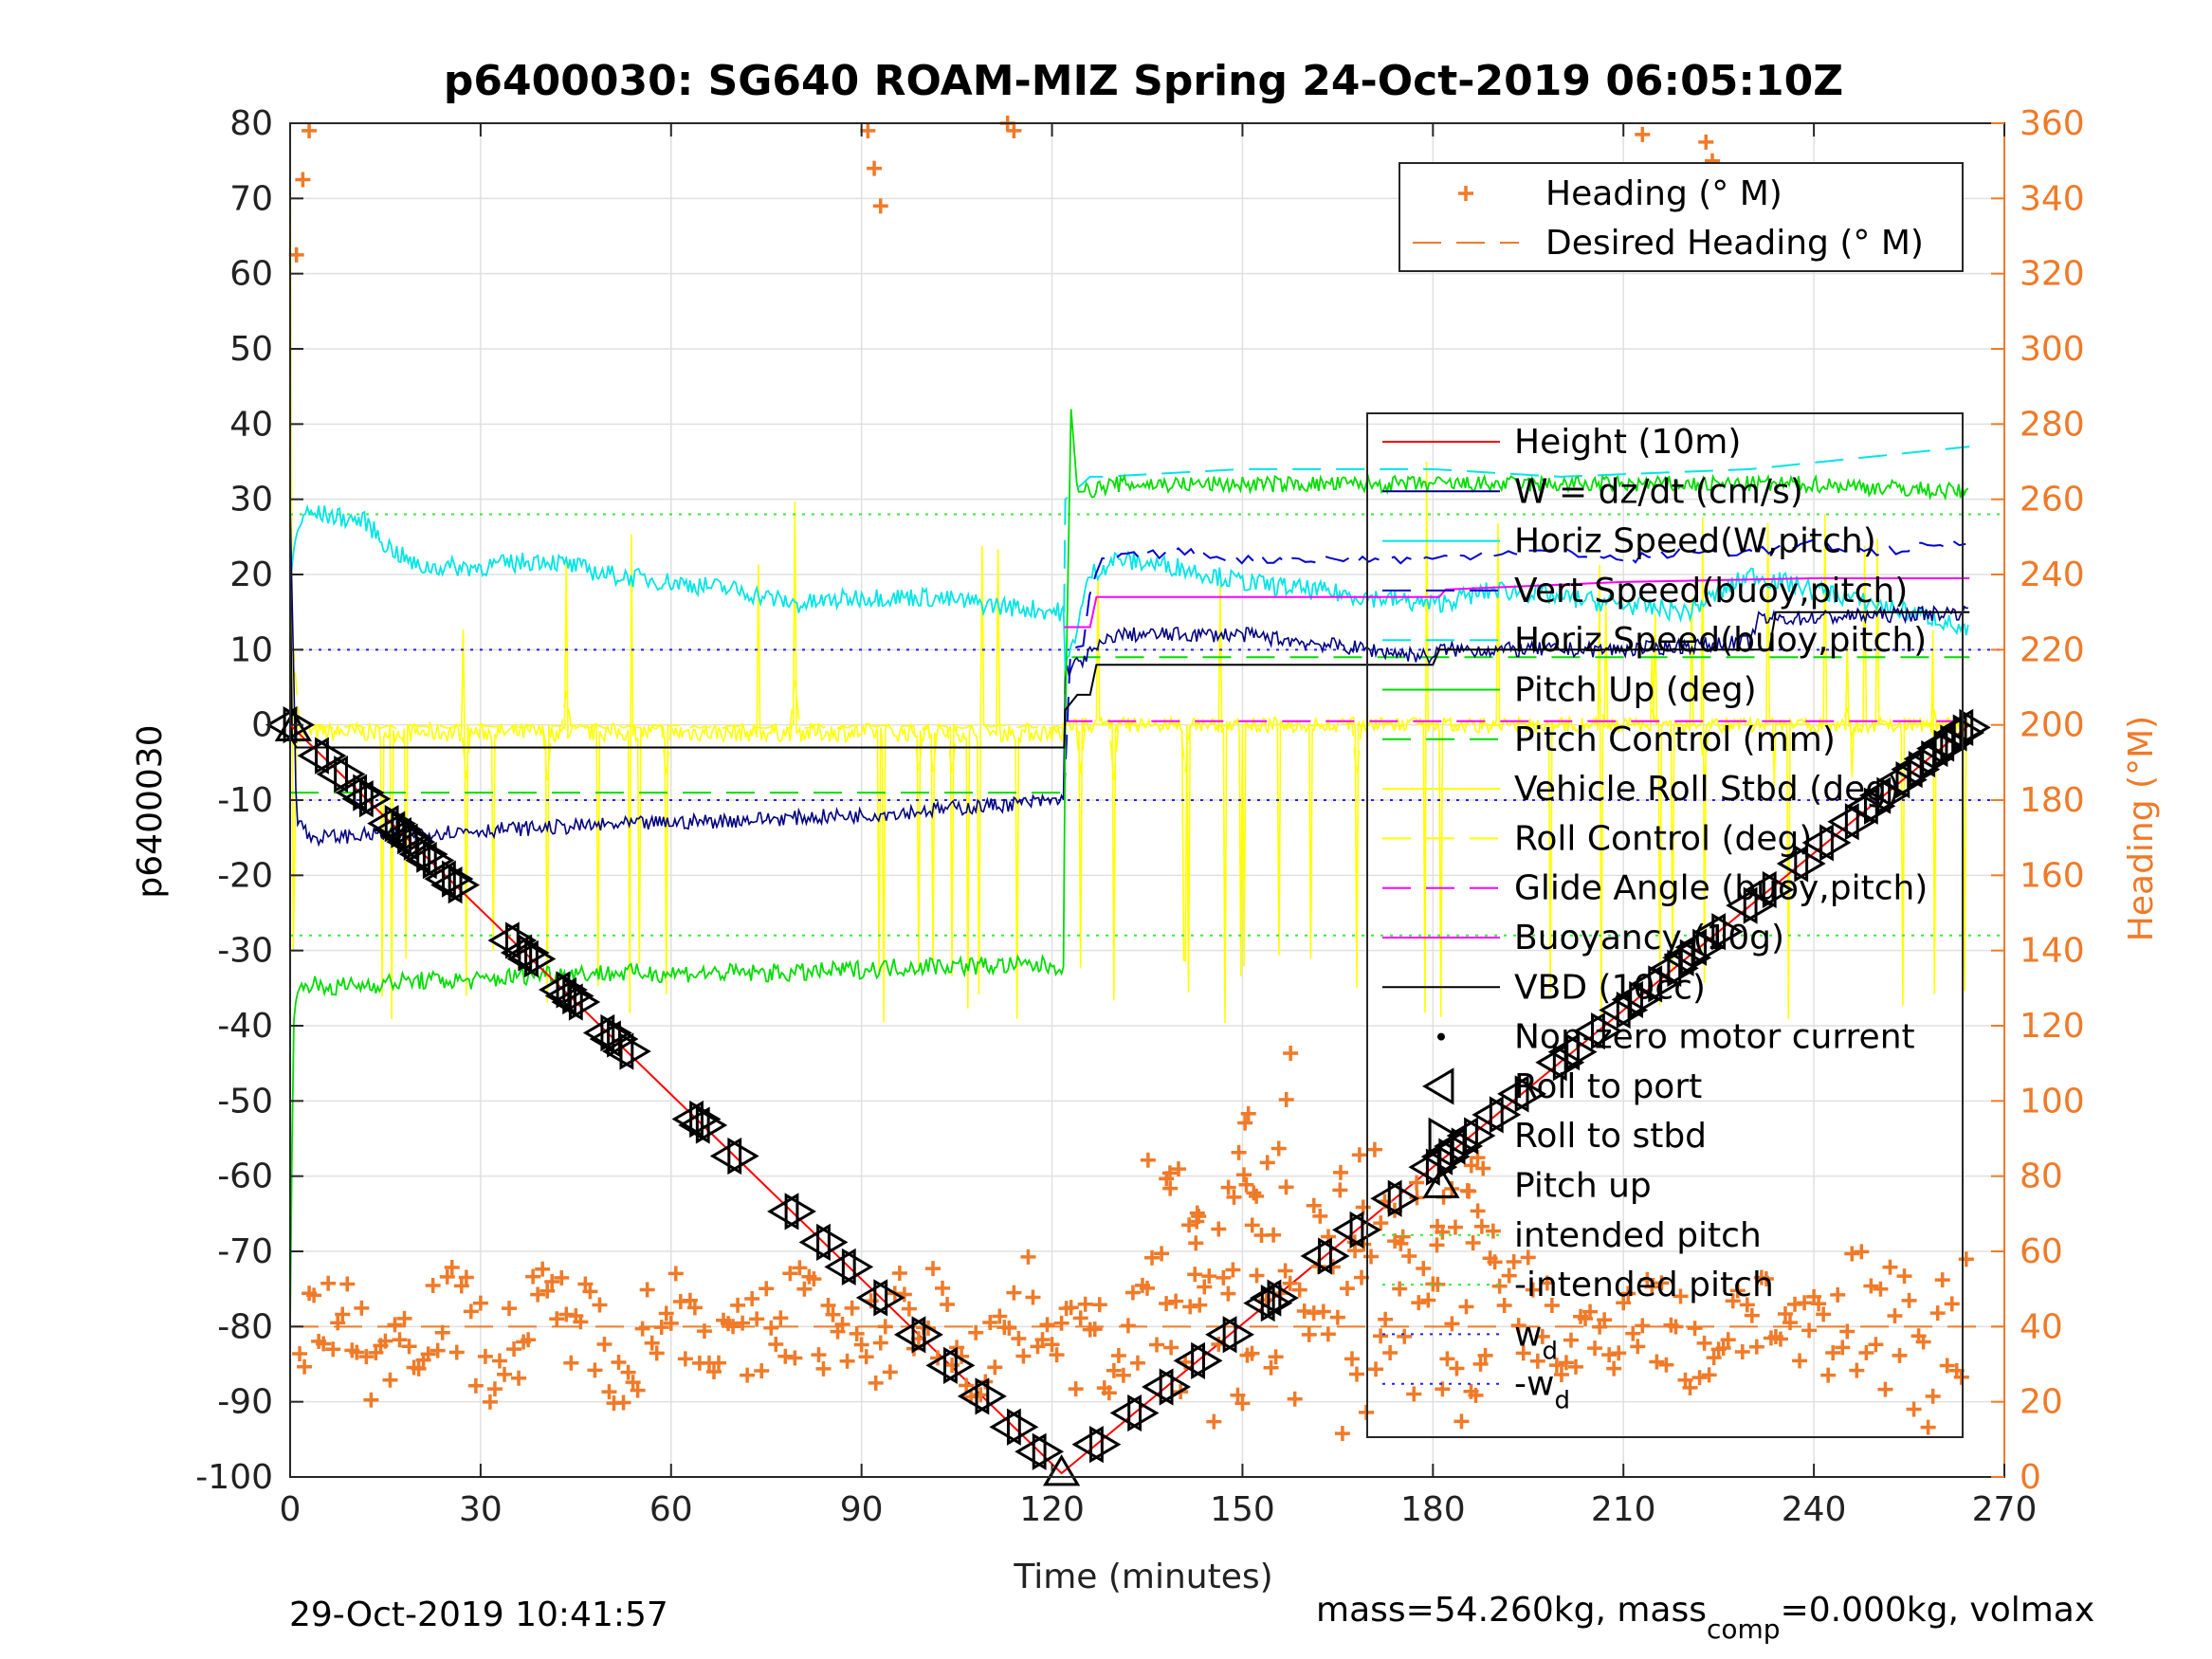 The image size is (2212, 1659). What do you see at coordinates (1562, 1086) in the screenshot?
I see `legend-main-entry: Roll to port` at bounding box center [1562, 1086].